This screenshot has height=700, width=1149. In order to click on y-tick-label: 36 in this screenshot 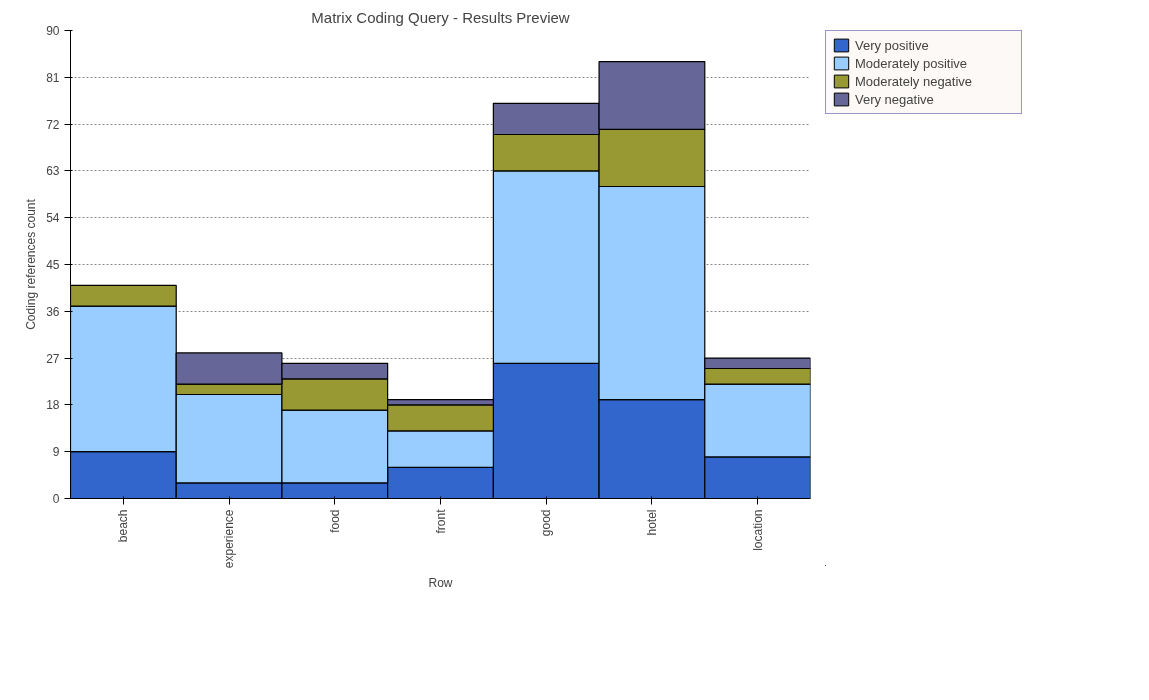, I will do `click(53, 311)`.